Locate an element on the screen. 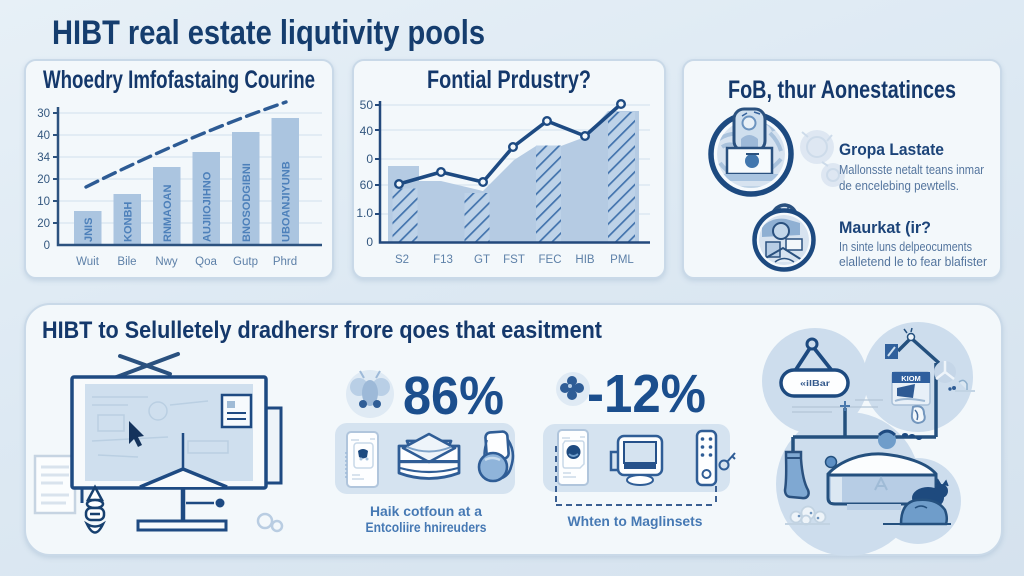  svg-text: AUJIIOJIHNO is located at coordinates (208, 206).